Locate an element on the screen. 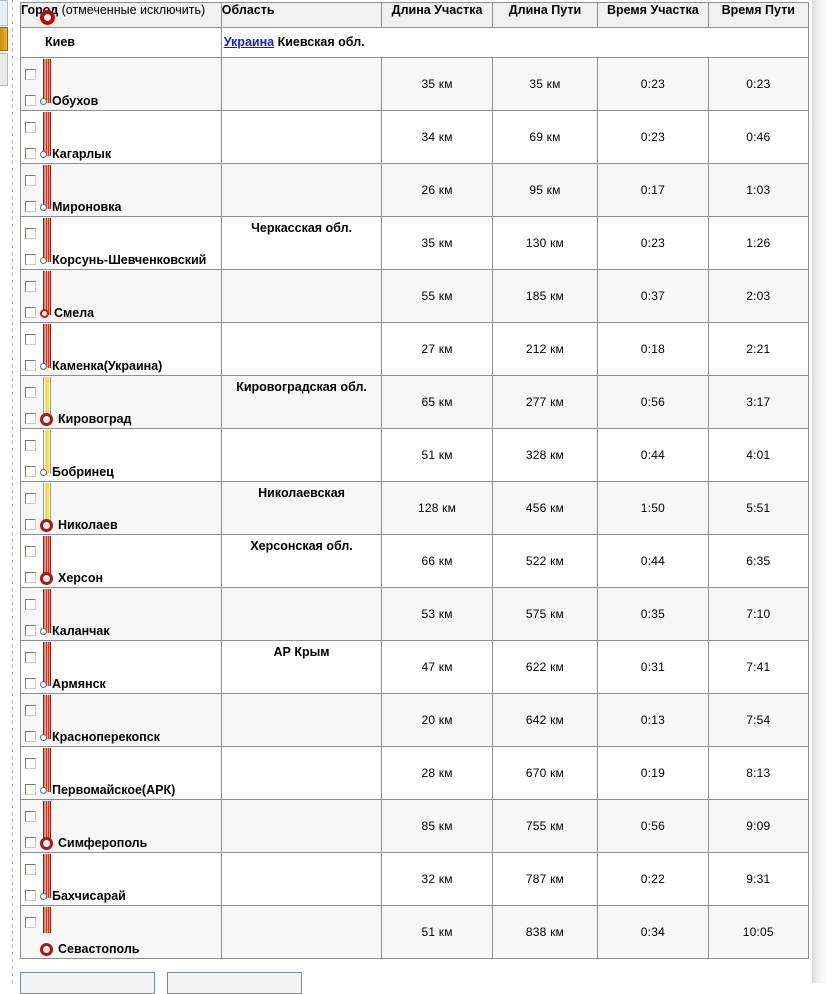 The width and height of the screenshot is (834, 994). country-link: Украина is located at coordinates (249, 42).